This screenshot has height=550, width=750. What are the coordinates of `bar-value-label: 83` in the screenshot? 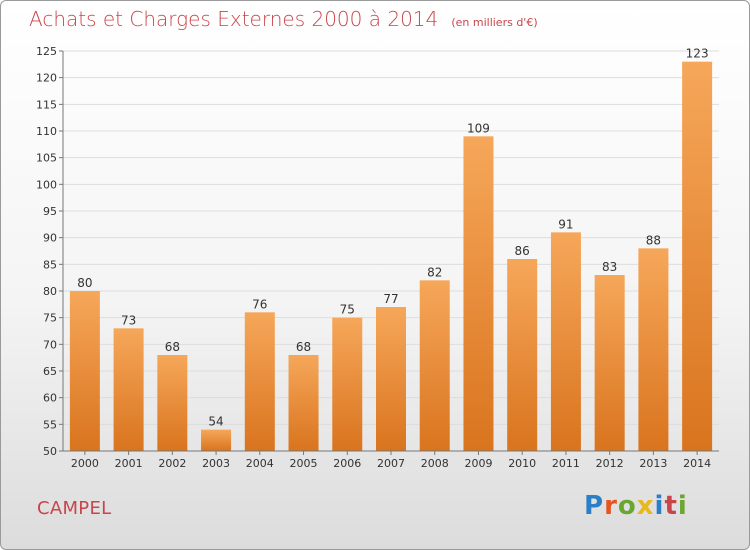 It's located at (609, 267).